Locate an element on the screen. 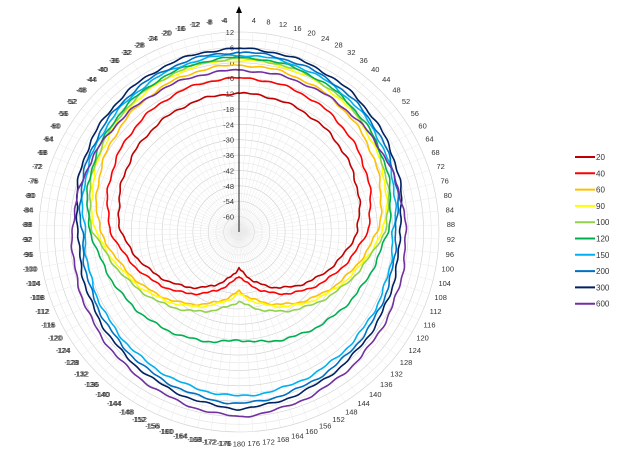 The height and width of the screenshot is (461, 619). angle-tick-label: 176 is located at coordinates (254, 443).